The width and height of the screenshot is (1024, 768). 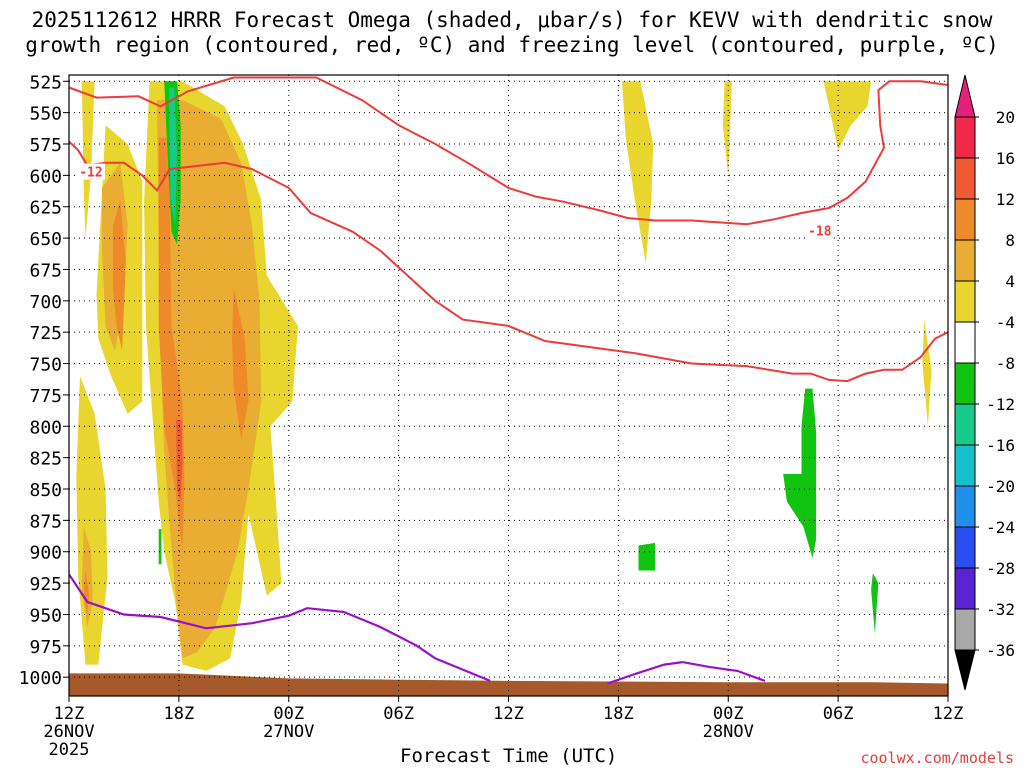 I want to click on colorbar-label: 12, so click(x=1005, y=199).